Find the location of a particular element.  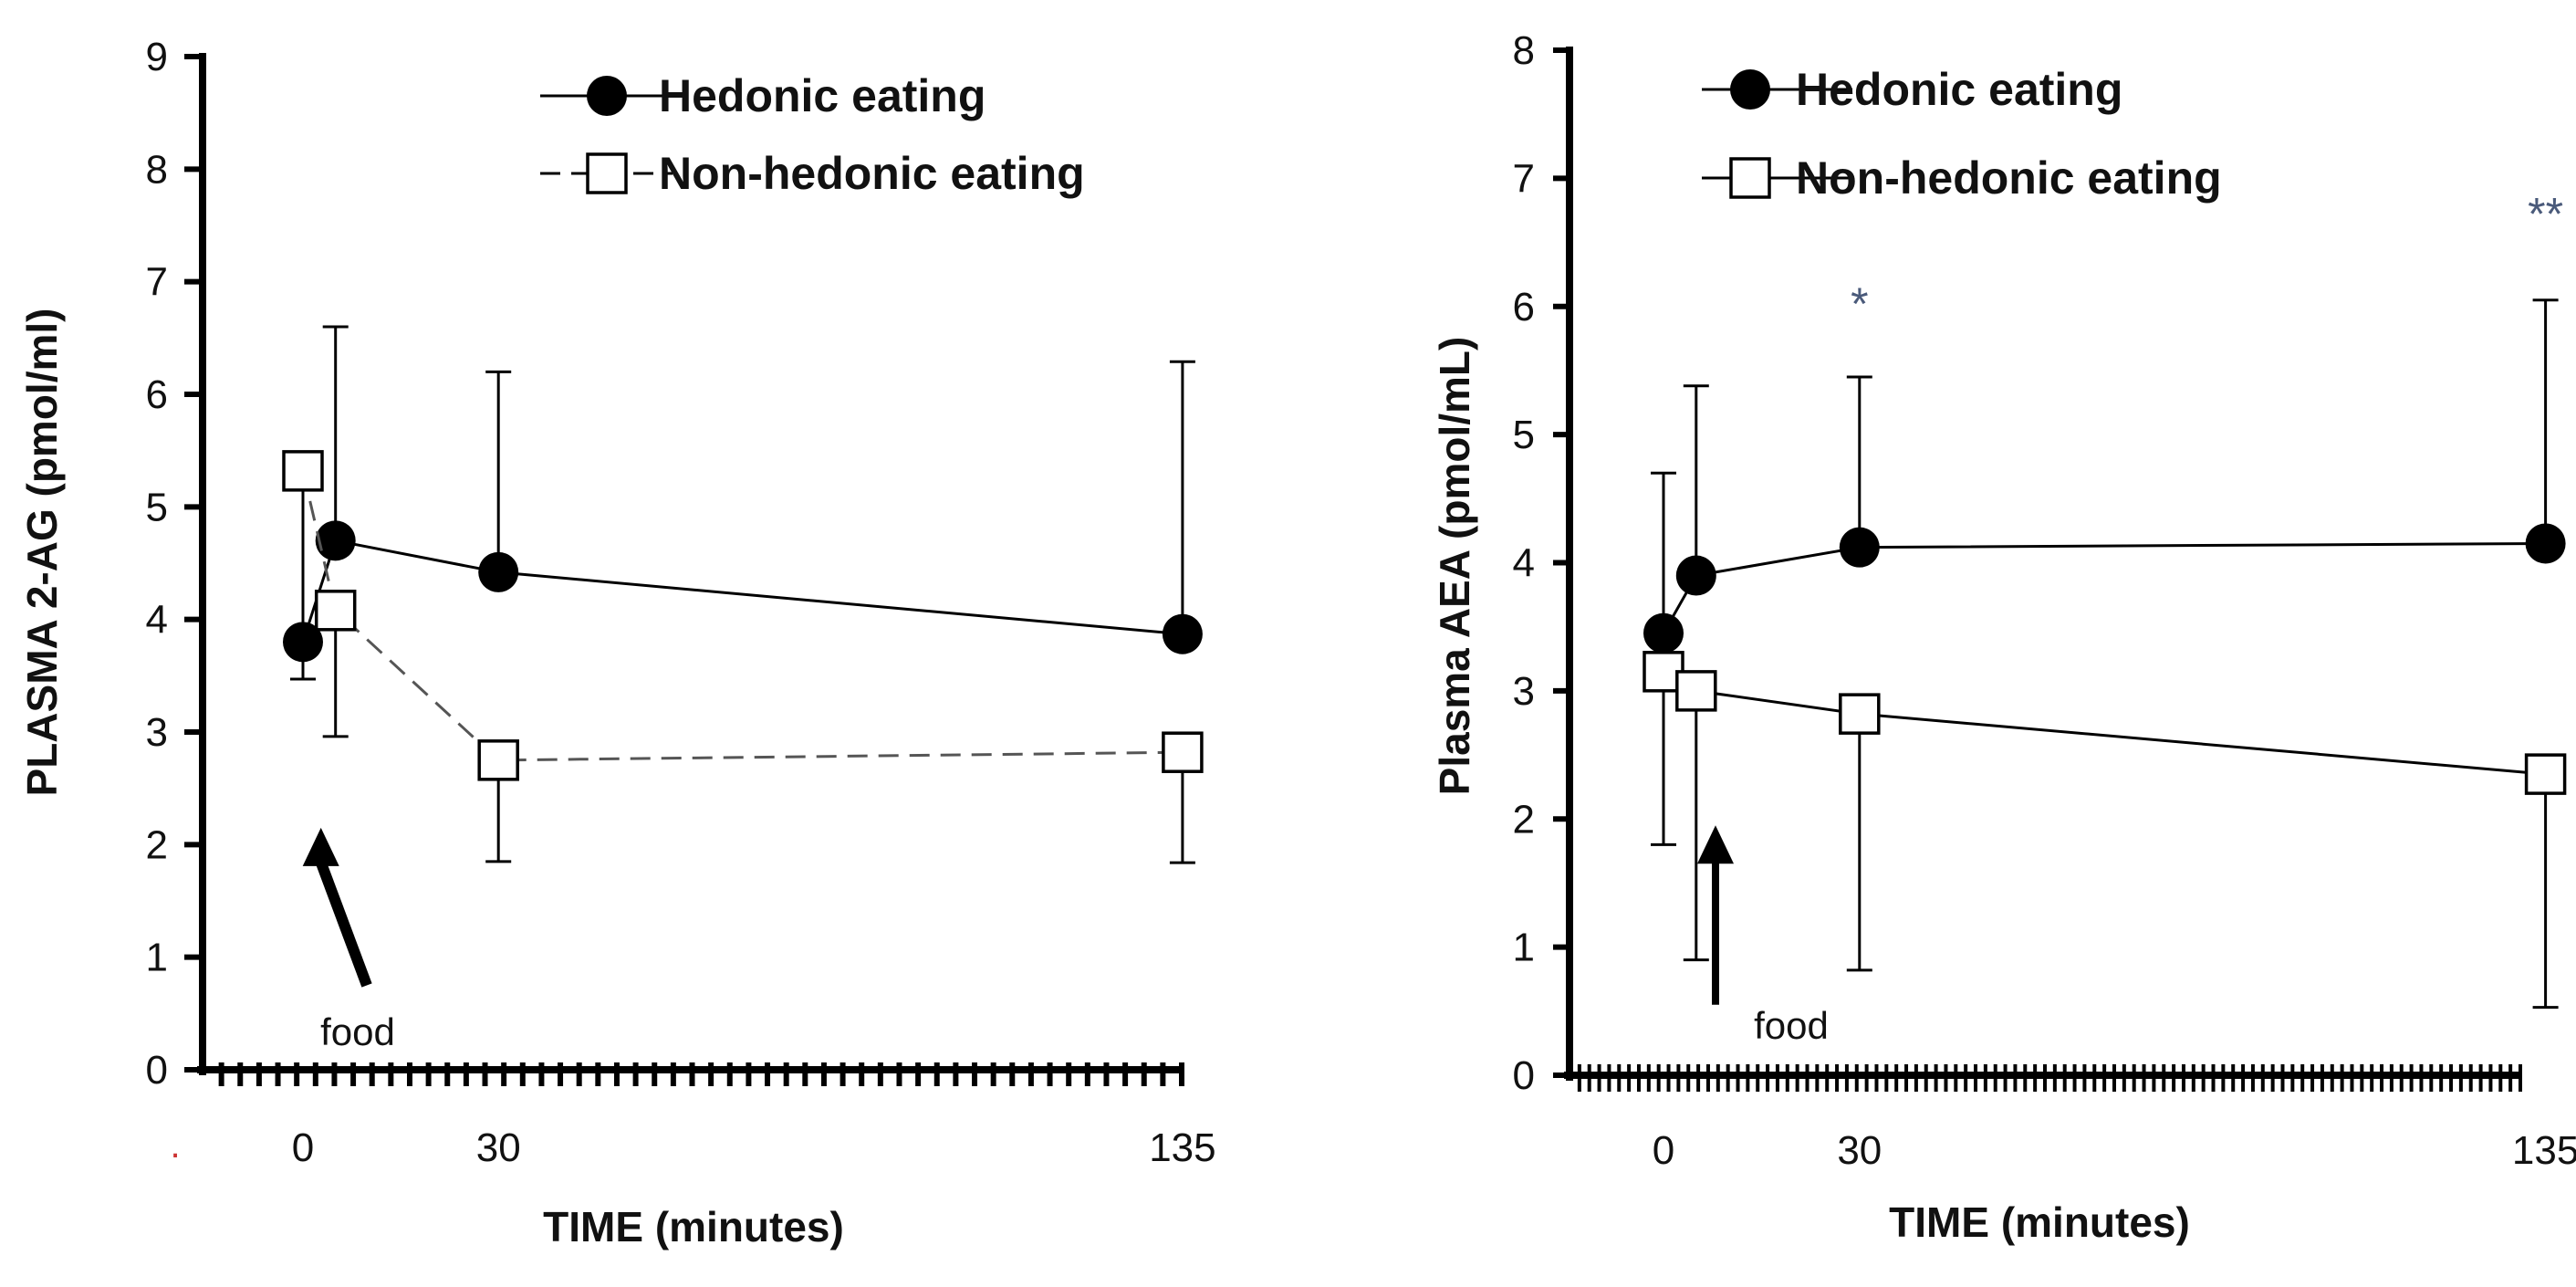

stray-mark: . is located at coordinates (175, 1146).